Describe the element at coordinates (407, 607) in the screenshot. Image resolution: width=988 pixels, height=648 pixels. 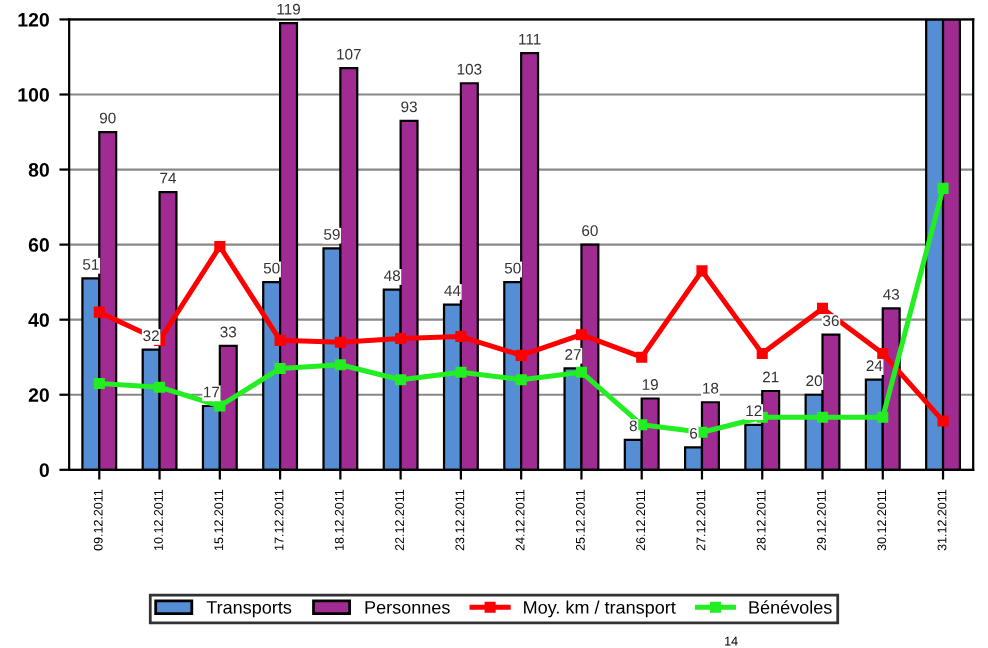
I see `legend-label: Personnes` at that location.